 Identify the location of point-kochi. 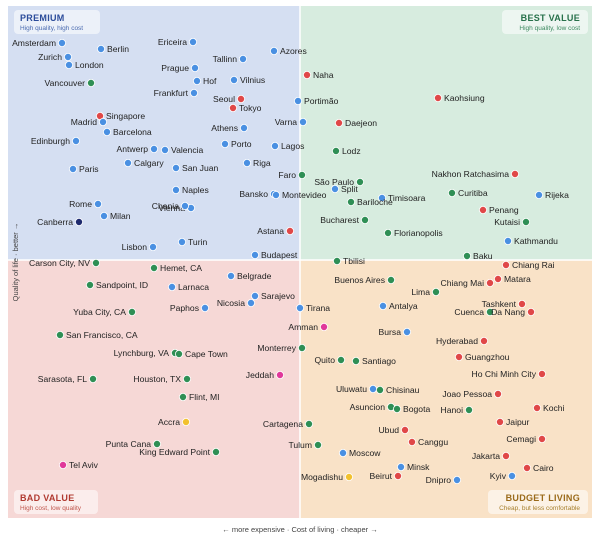
(537, 407).